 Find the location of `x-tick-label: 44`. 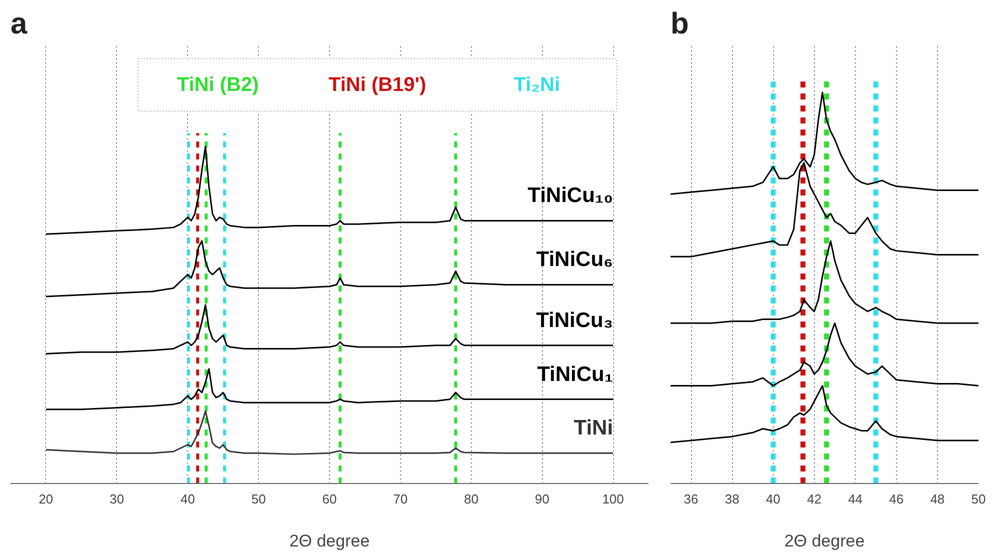

x-tick-label: 44 is located at coordinates (855, 499).